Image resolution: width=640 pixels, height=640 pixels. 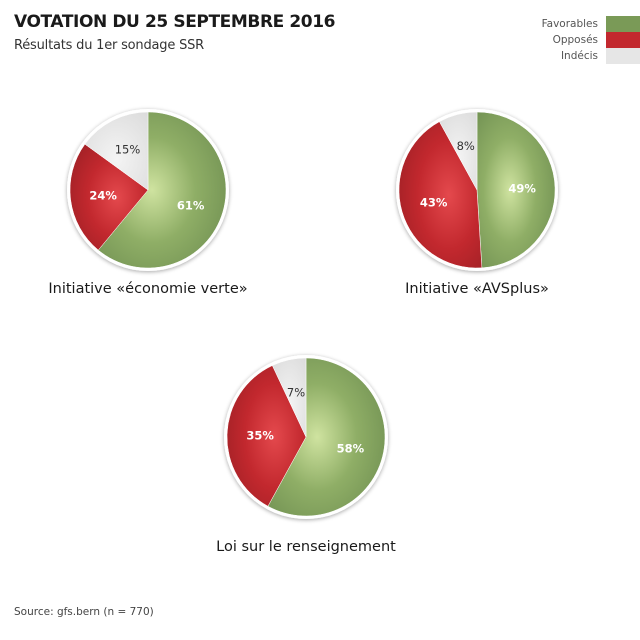 What do you see at coordinates (84, 612) in the screenshot?
I see `source-note: Source: gfs.bern (n = 770)` at bounding box center [84, 612].